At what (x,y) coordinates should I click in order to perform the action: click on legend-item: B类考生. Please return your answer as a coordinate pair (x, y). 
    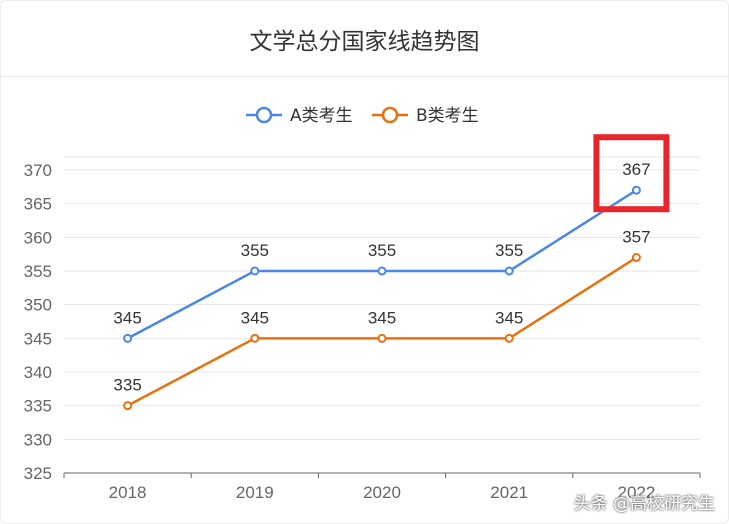
    Looking at the image, I should click on (425, 116).